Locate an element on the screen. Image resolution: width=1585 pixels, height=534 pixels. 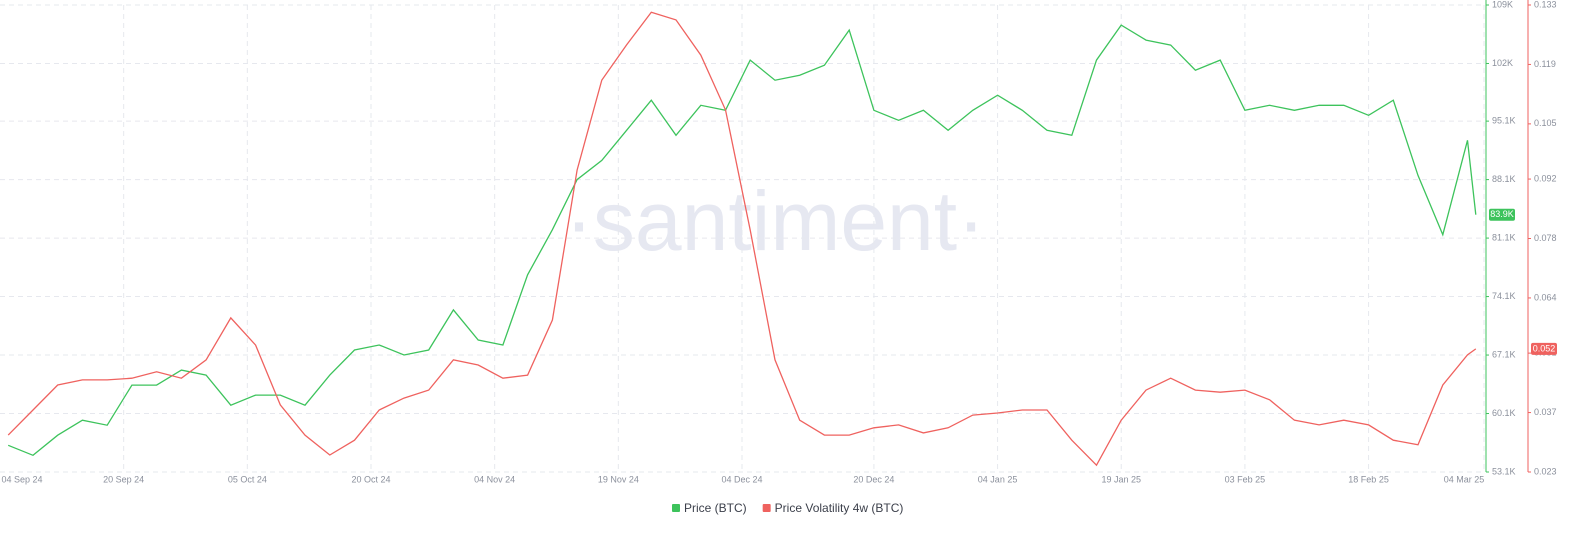
y-tick-label: 109K is located at coordinates (1502, 4).